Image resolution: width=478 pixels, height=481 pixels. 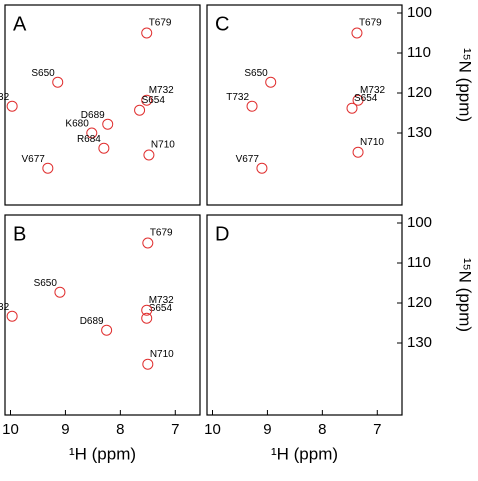 What do you see at coordinates (77, 124) in the screenshot?
I see `peak-label: K680` at bounding box center [77, 124].